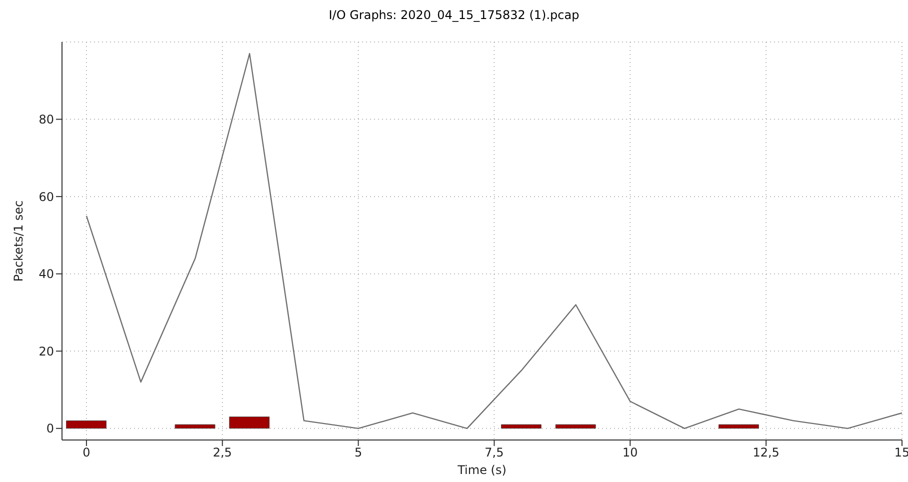  What do you see at coordinates (46, 351) in the screenshot?
I see `y-tick-label: 20` at bounding box center [46, 351].